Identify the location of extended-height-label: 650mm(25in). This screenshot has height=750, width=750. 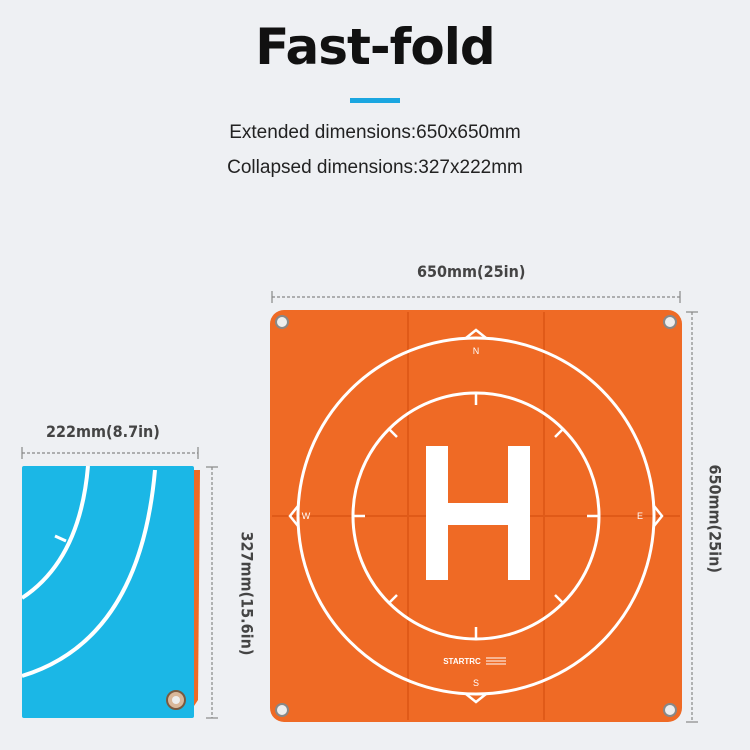
(715, 518).